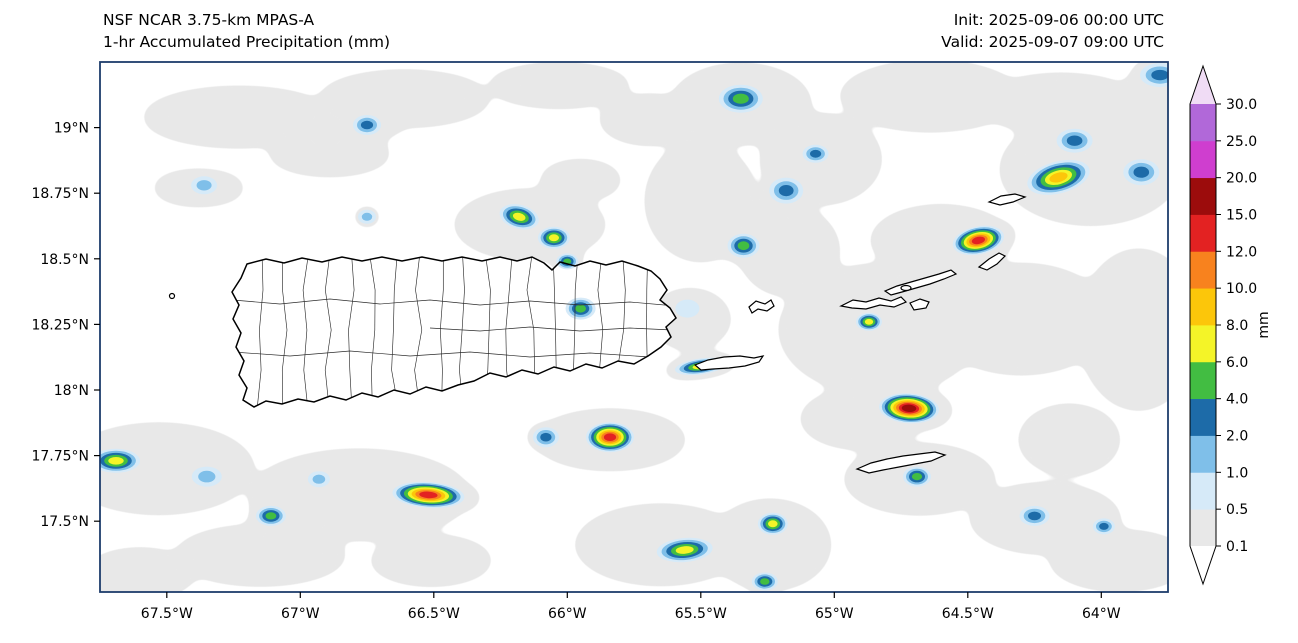 This screenshot has width=1298, height=643. Describe the element at coordinates (1237, 400) in the screenshot. I see `colorbar-tick-label: 4.0` at that location.